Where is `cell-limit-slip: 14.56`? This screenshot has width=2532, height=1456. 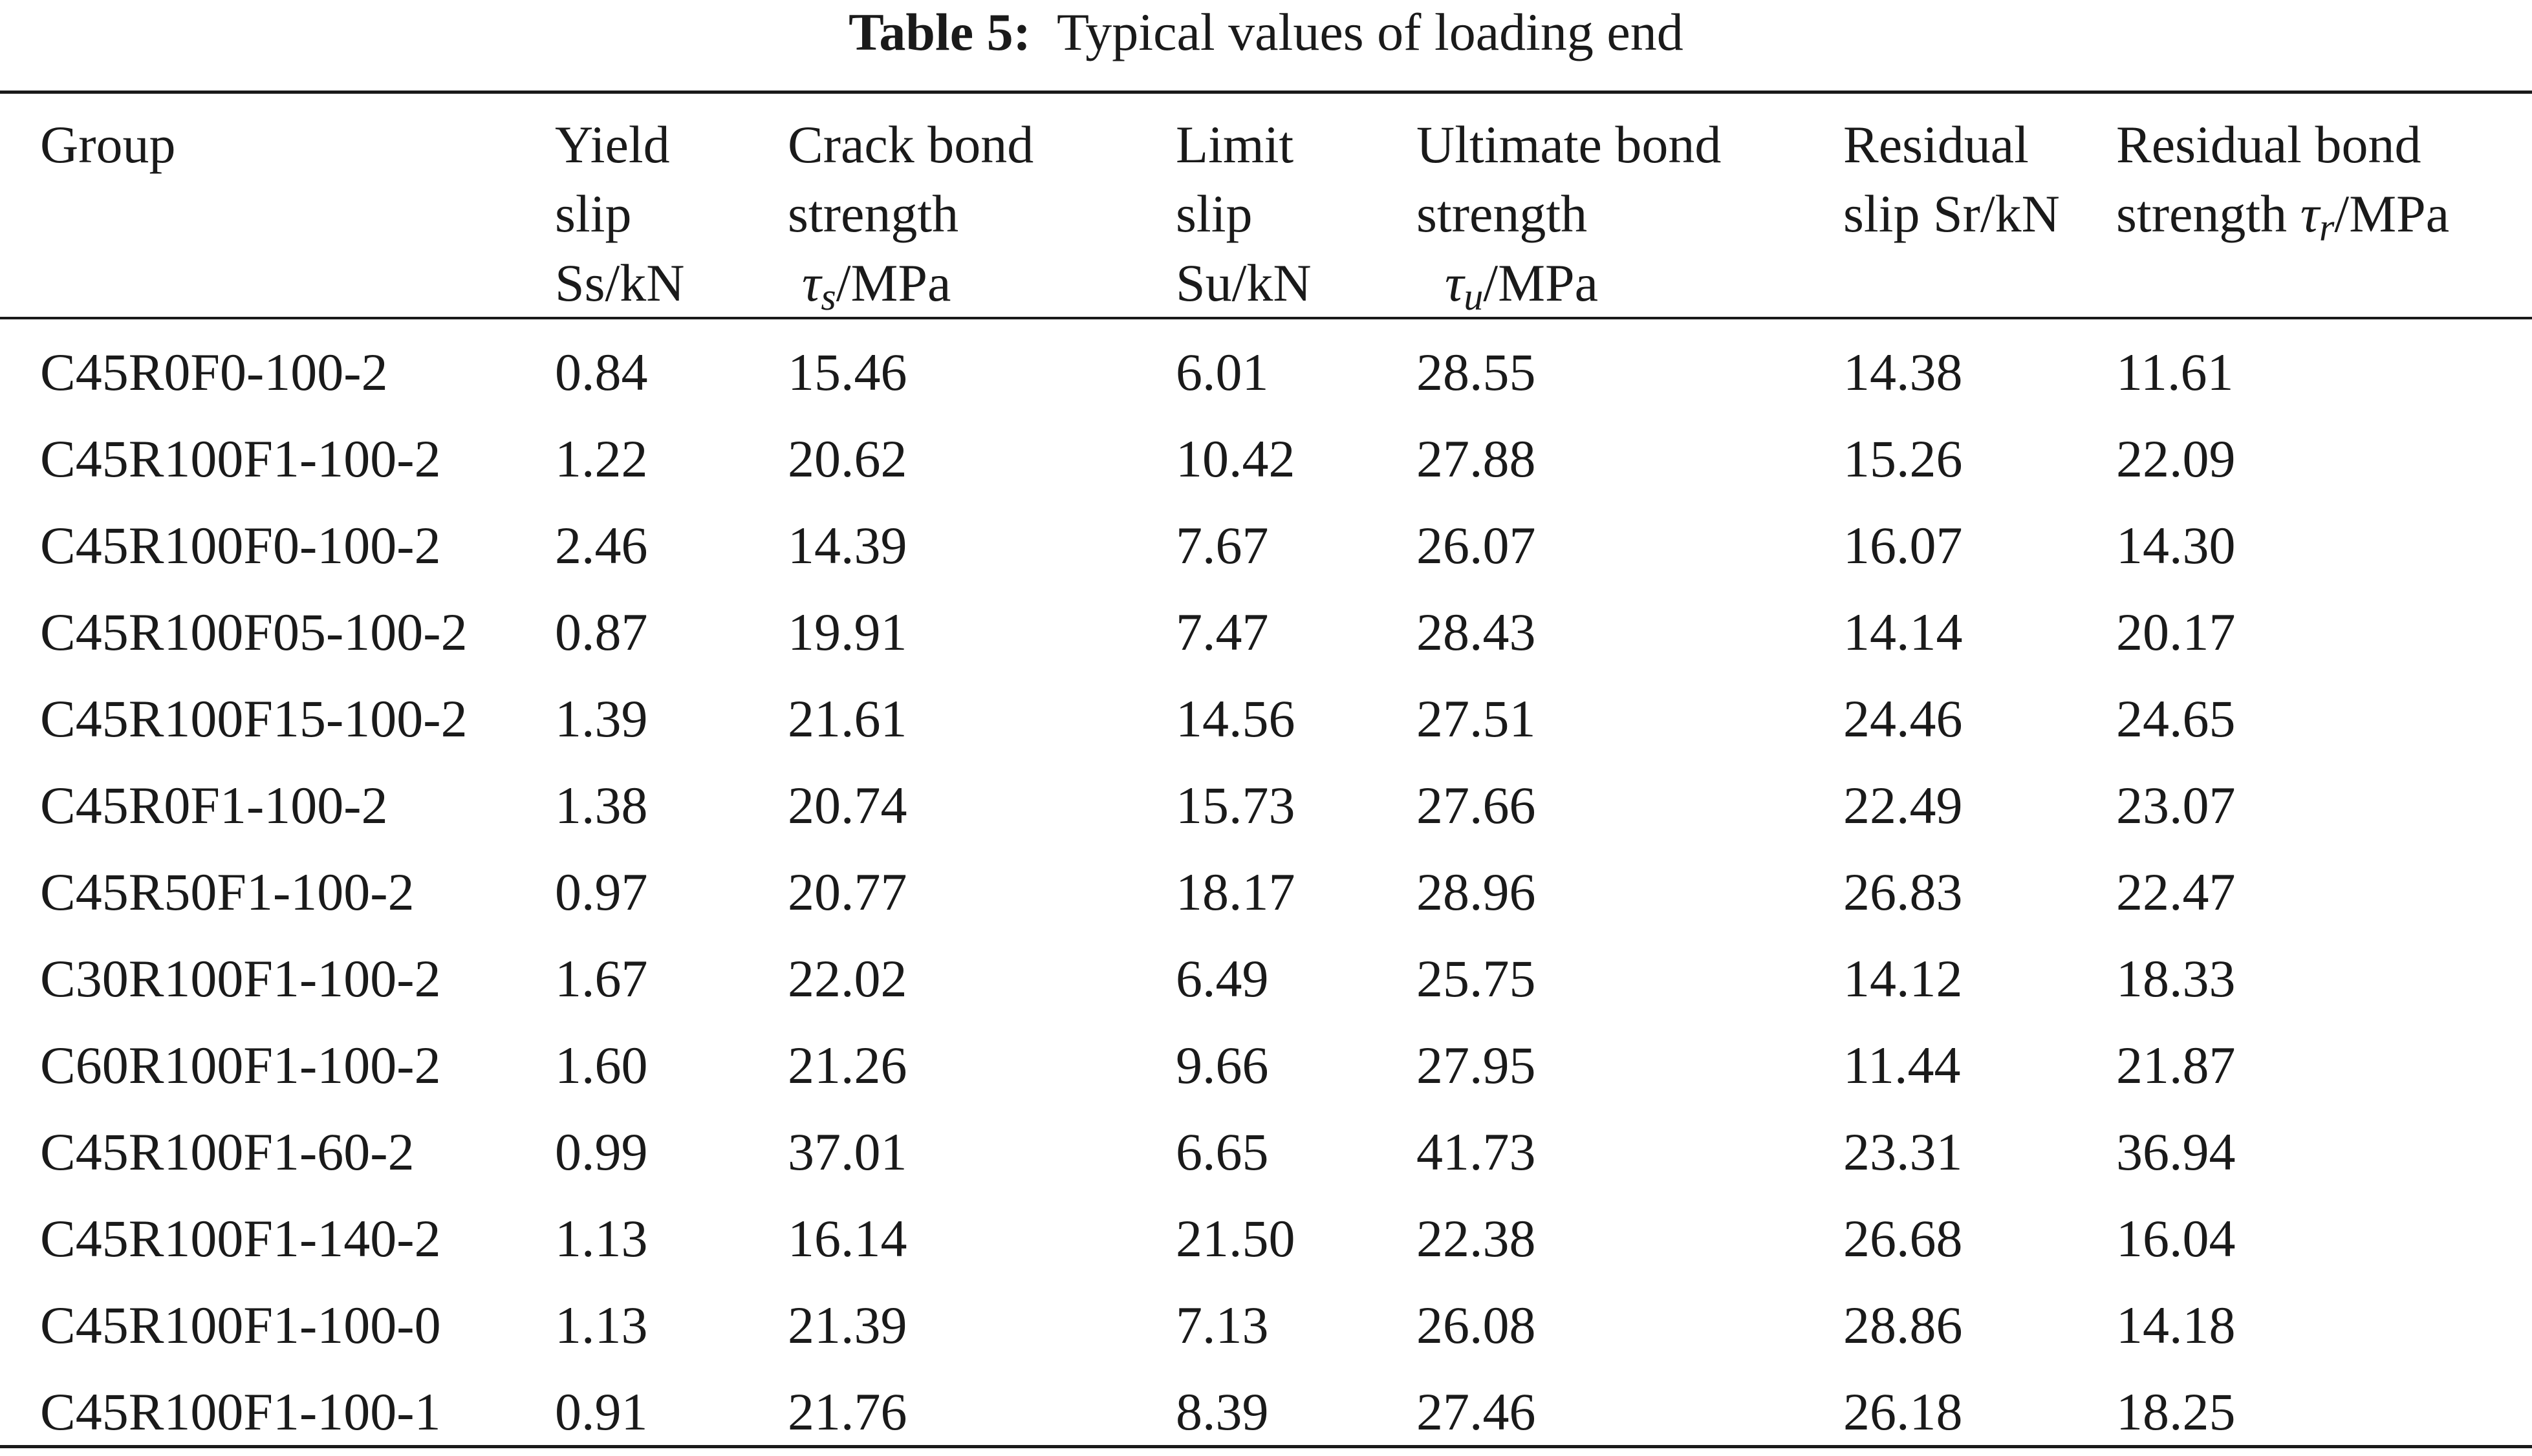 cell-limit-slip: 14.56 is located at coordinates (1235, 718).